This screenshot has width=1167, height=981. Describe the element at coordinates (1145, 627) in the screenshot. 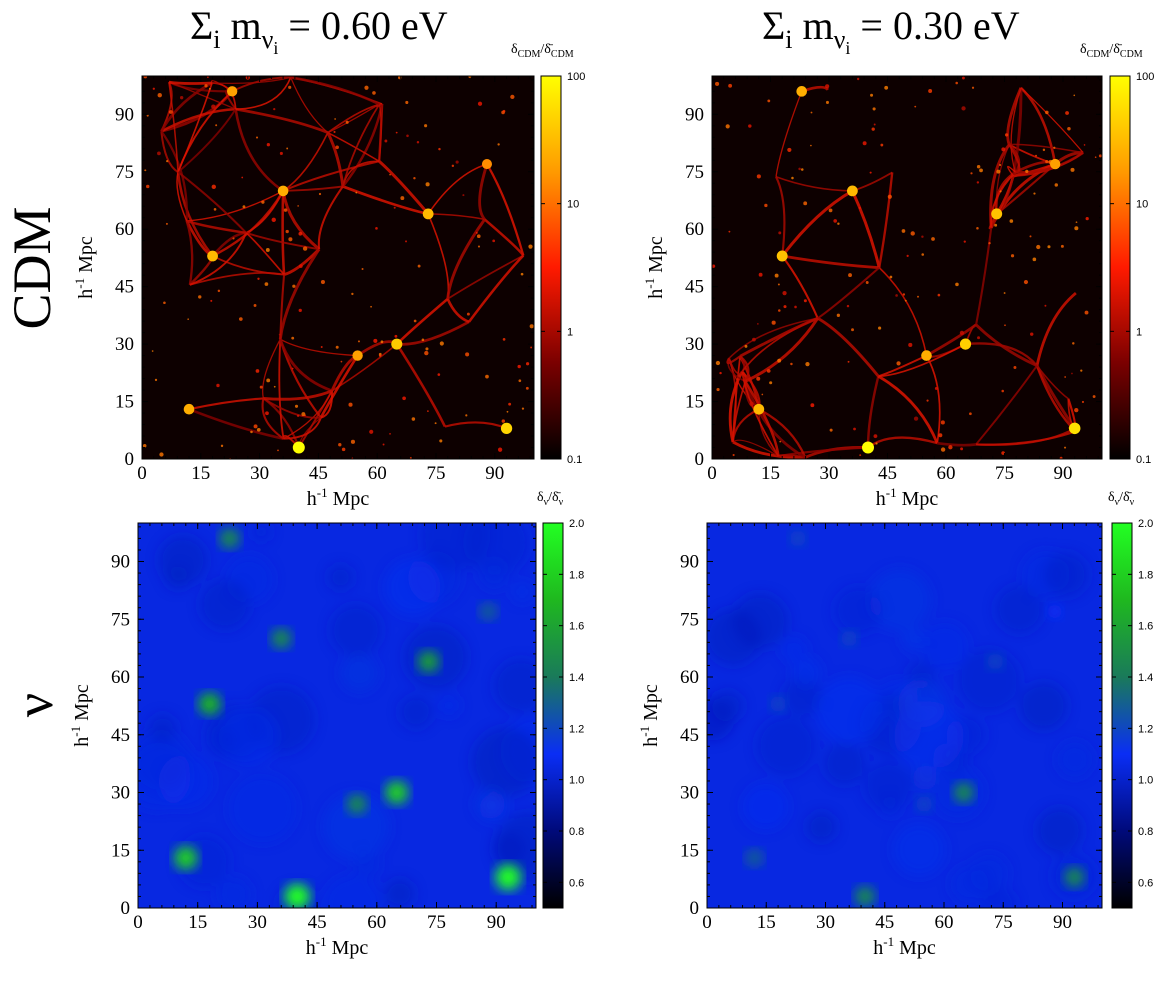

I see `colorbar-tick-label: 1.6` at that location.